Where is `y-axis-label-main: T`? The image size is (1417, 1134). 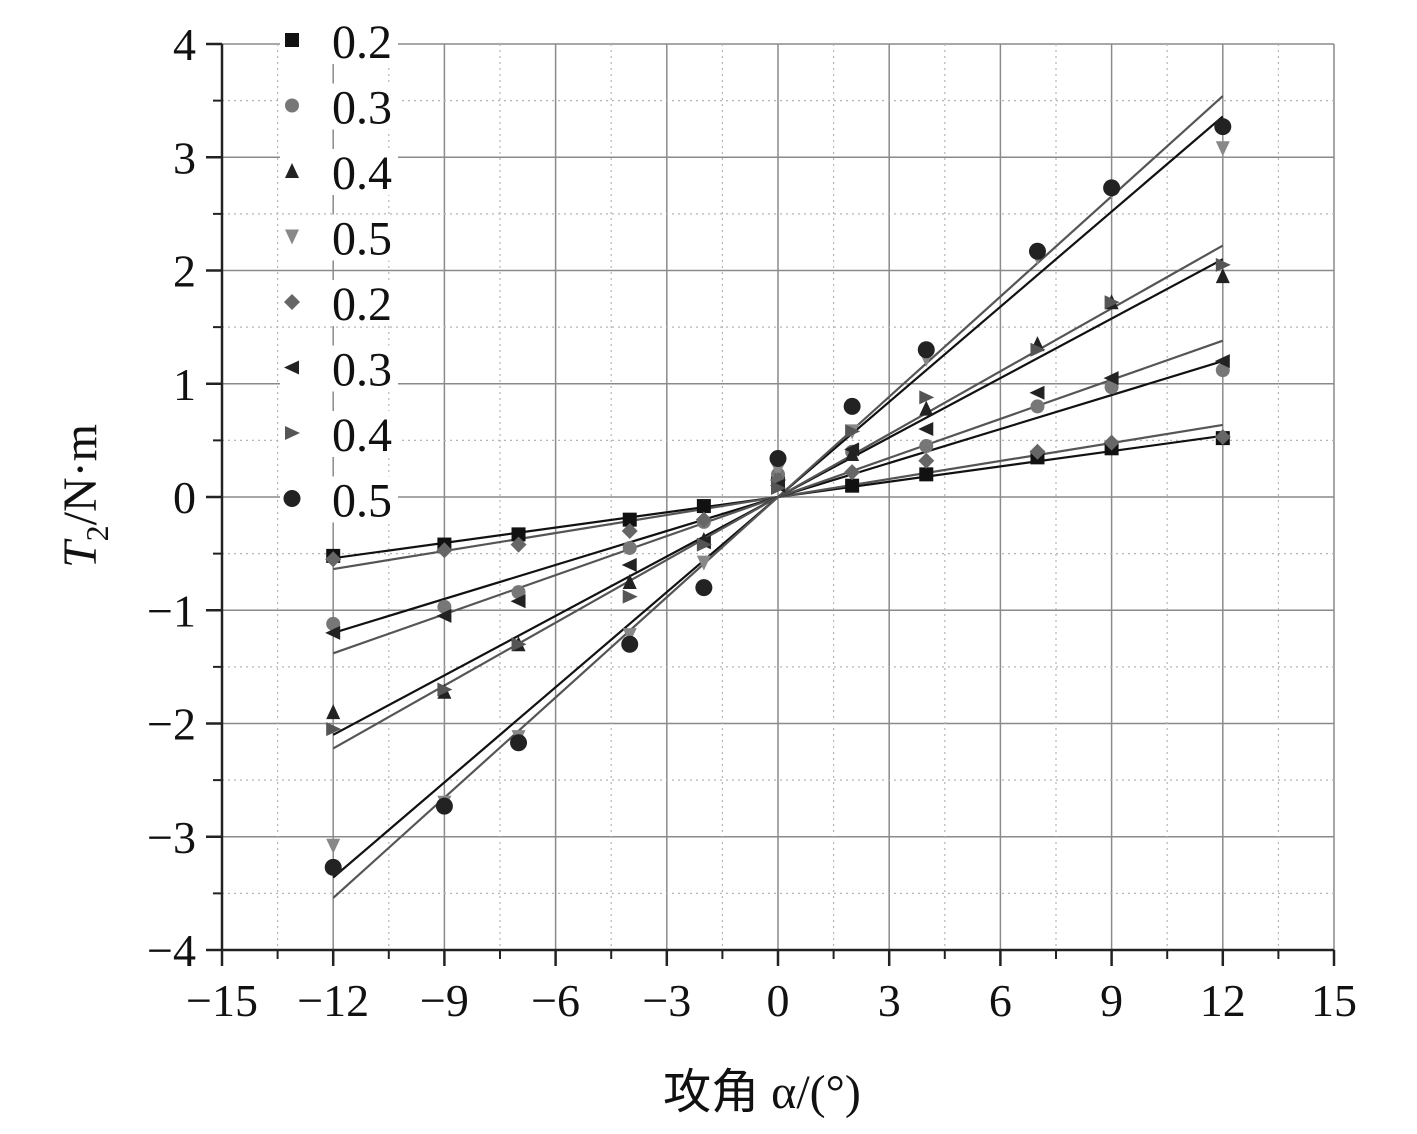
y-axis-label-main: T is located at coordinates (80, 553).